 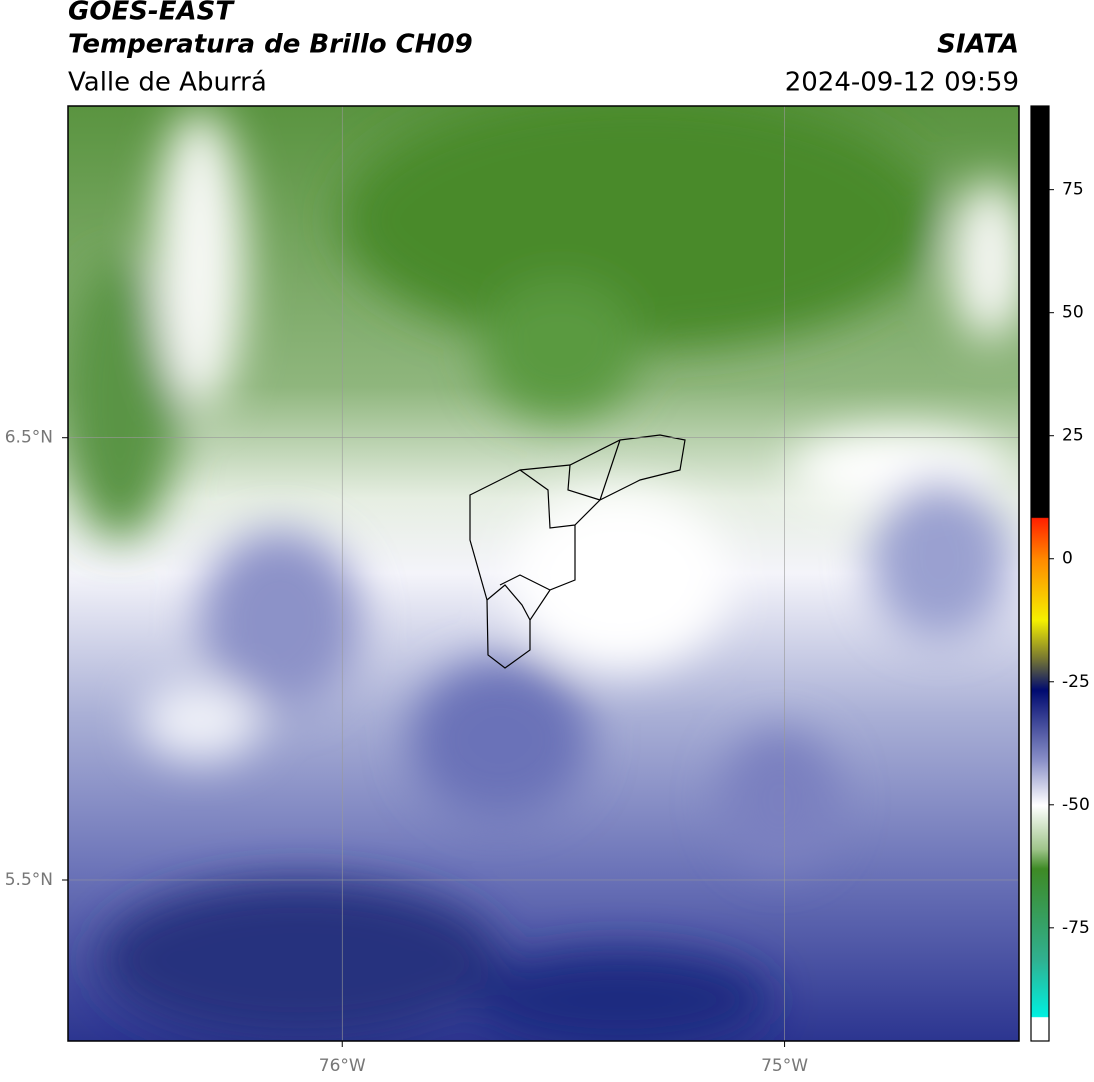 What do you see at coordinates (270, 45) in the screenshot?
I see `subtitle: Temperatura de Brillo CH09` at bounding box center [270, 45].